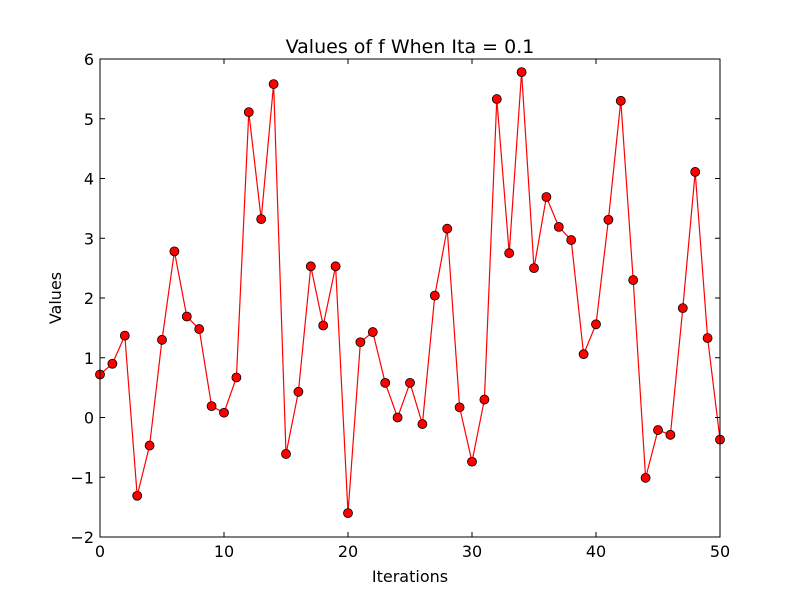 The width and height of the screenshot is (800, 597). I want to click on x-tick-label: 0, so click(100, 551).